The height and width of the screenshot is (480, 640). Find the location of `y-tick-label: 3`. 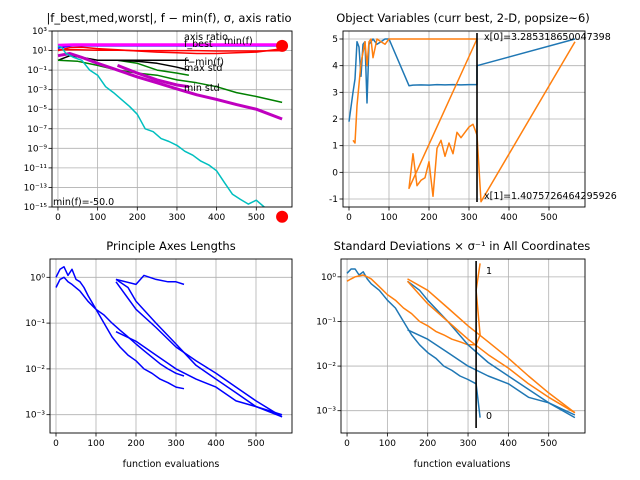

y-tick-label: 3 is located at coordinates (335, 93).